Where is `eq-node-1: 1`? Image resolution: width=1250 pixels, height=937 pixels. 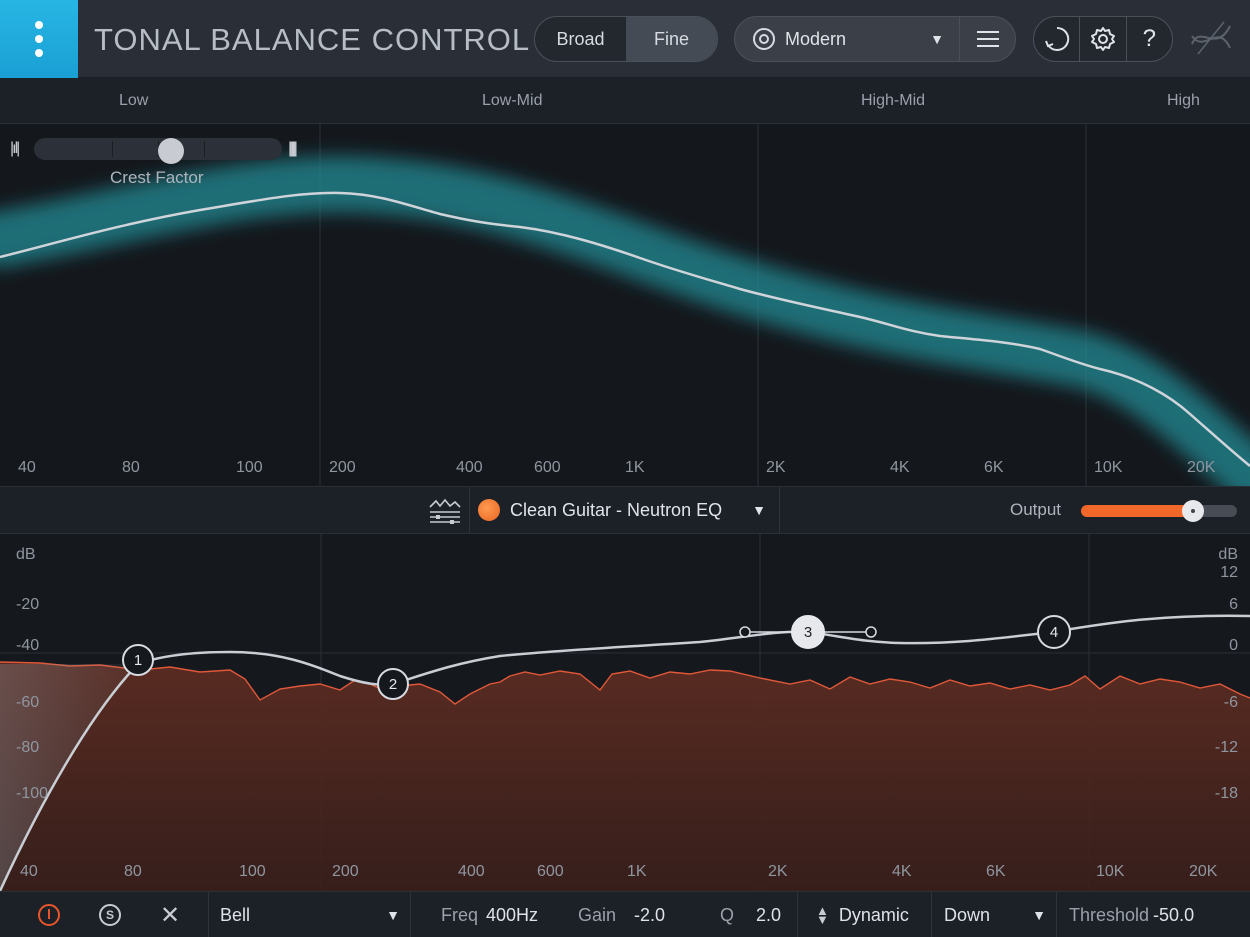
eq-node-1: 1 is located at coordinates (138, 660).